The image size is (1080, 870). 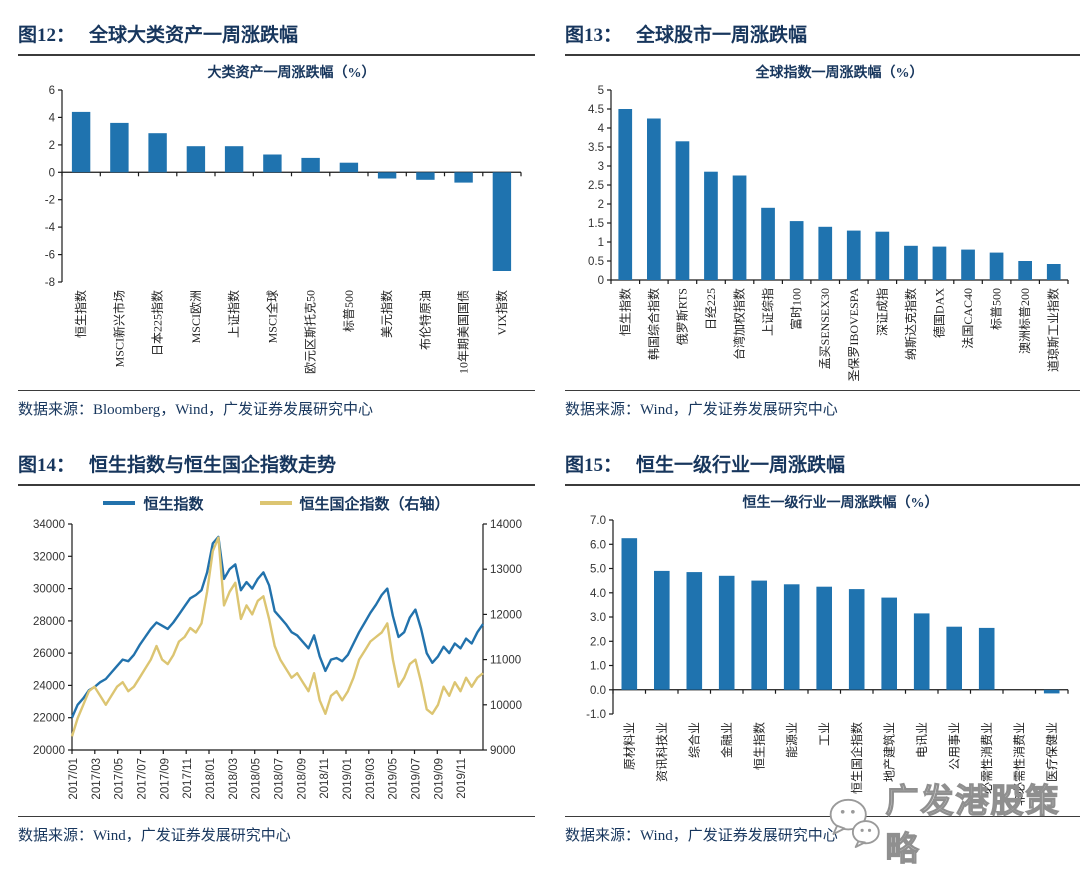 What do you see at coordinates (662, 752) in the screenshot?
I see `svg-text: 资讯科技业` at bounding box center [662, 752].